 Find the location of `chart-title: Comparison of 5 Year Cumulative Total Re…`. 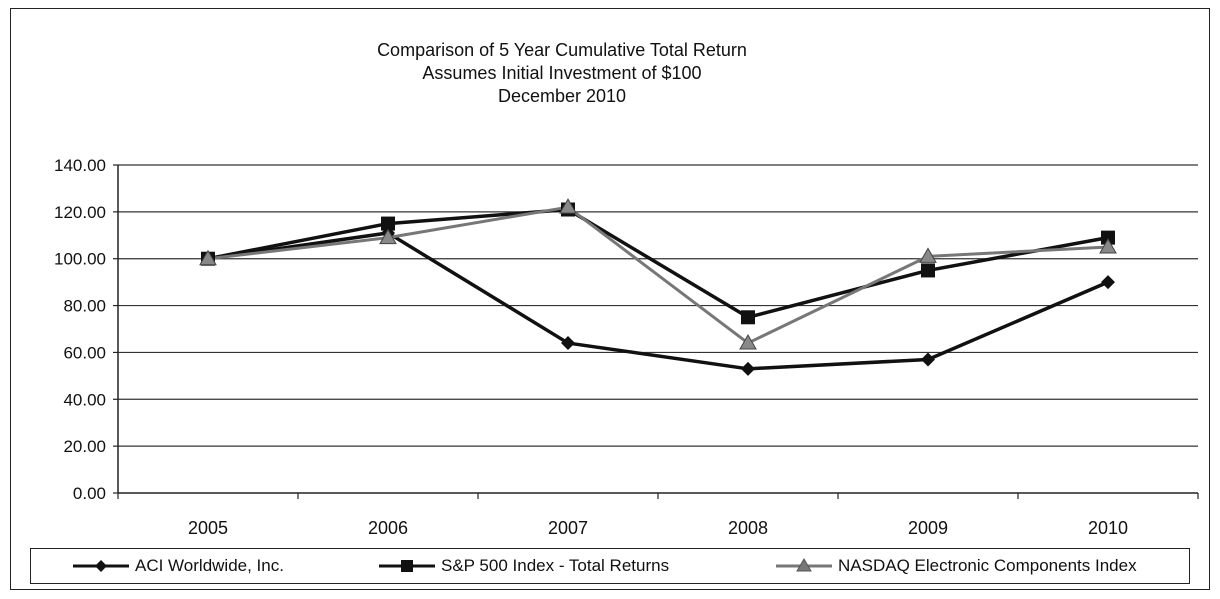

chart-title: Comparison of 5 Year Cumulative Total Re… is located at coordinates (562, 50).